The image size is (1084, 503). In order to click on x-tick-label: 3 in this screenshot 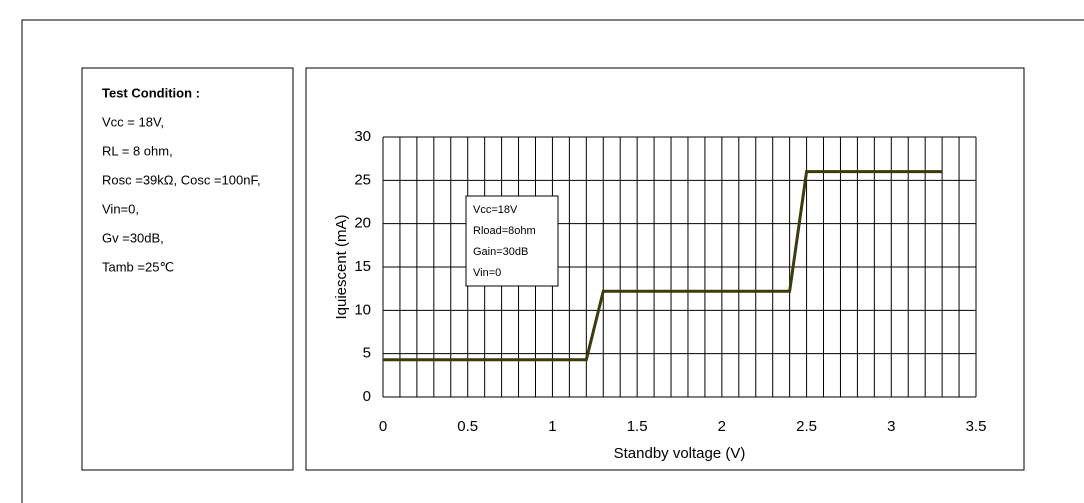, I will do `click(891, 426)`.